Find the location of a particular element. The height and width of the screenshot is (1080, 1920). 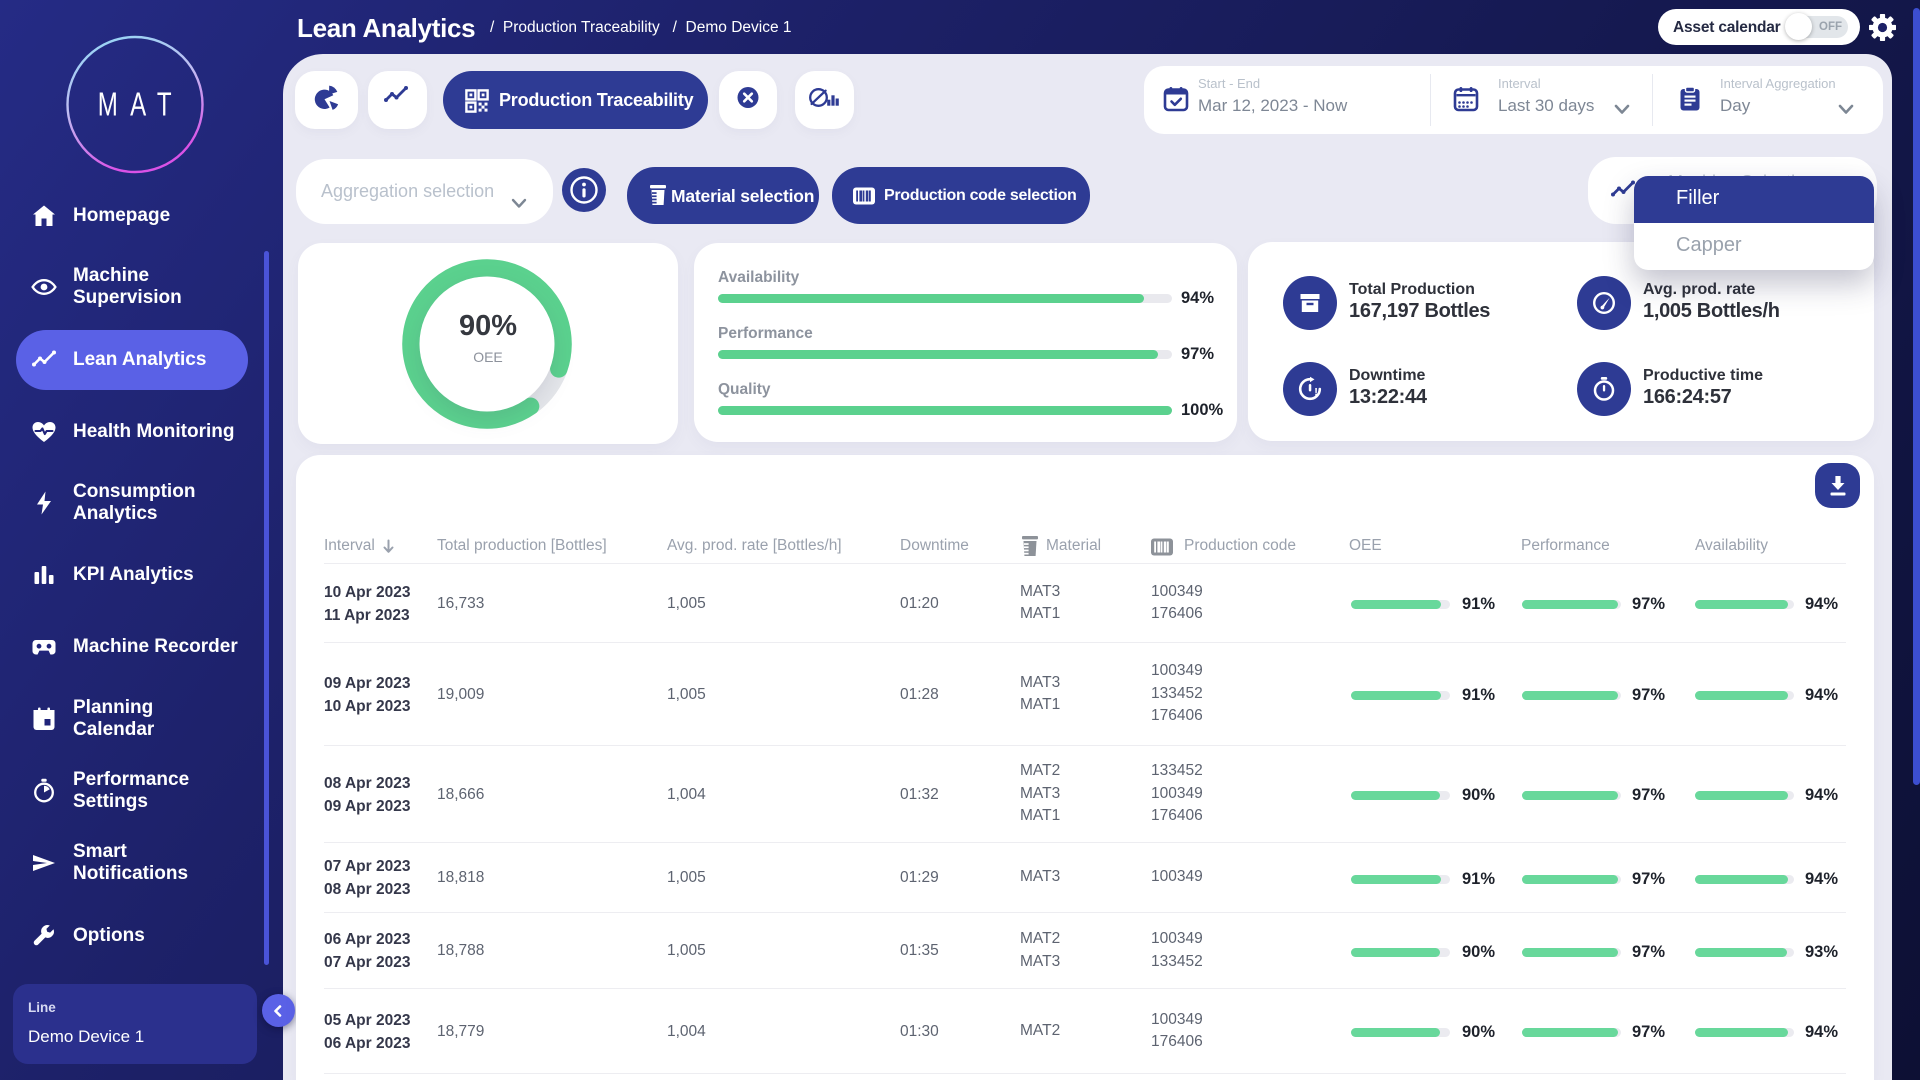

svg-text: MAT is located at coordinates (141, 105).